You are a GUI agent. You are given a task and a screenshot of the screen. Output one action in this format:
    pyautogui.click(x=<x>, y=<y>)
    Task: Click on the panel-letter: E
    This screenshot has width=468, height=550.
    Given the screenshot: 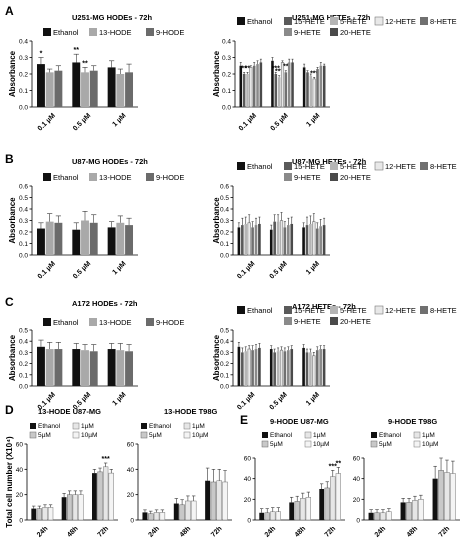 What is the action you would take?
    pyautogui.click(x=244, y=420)
    